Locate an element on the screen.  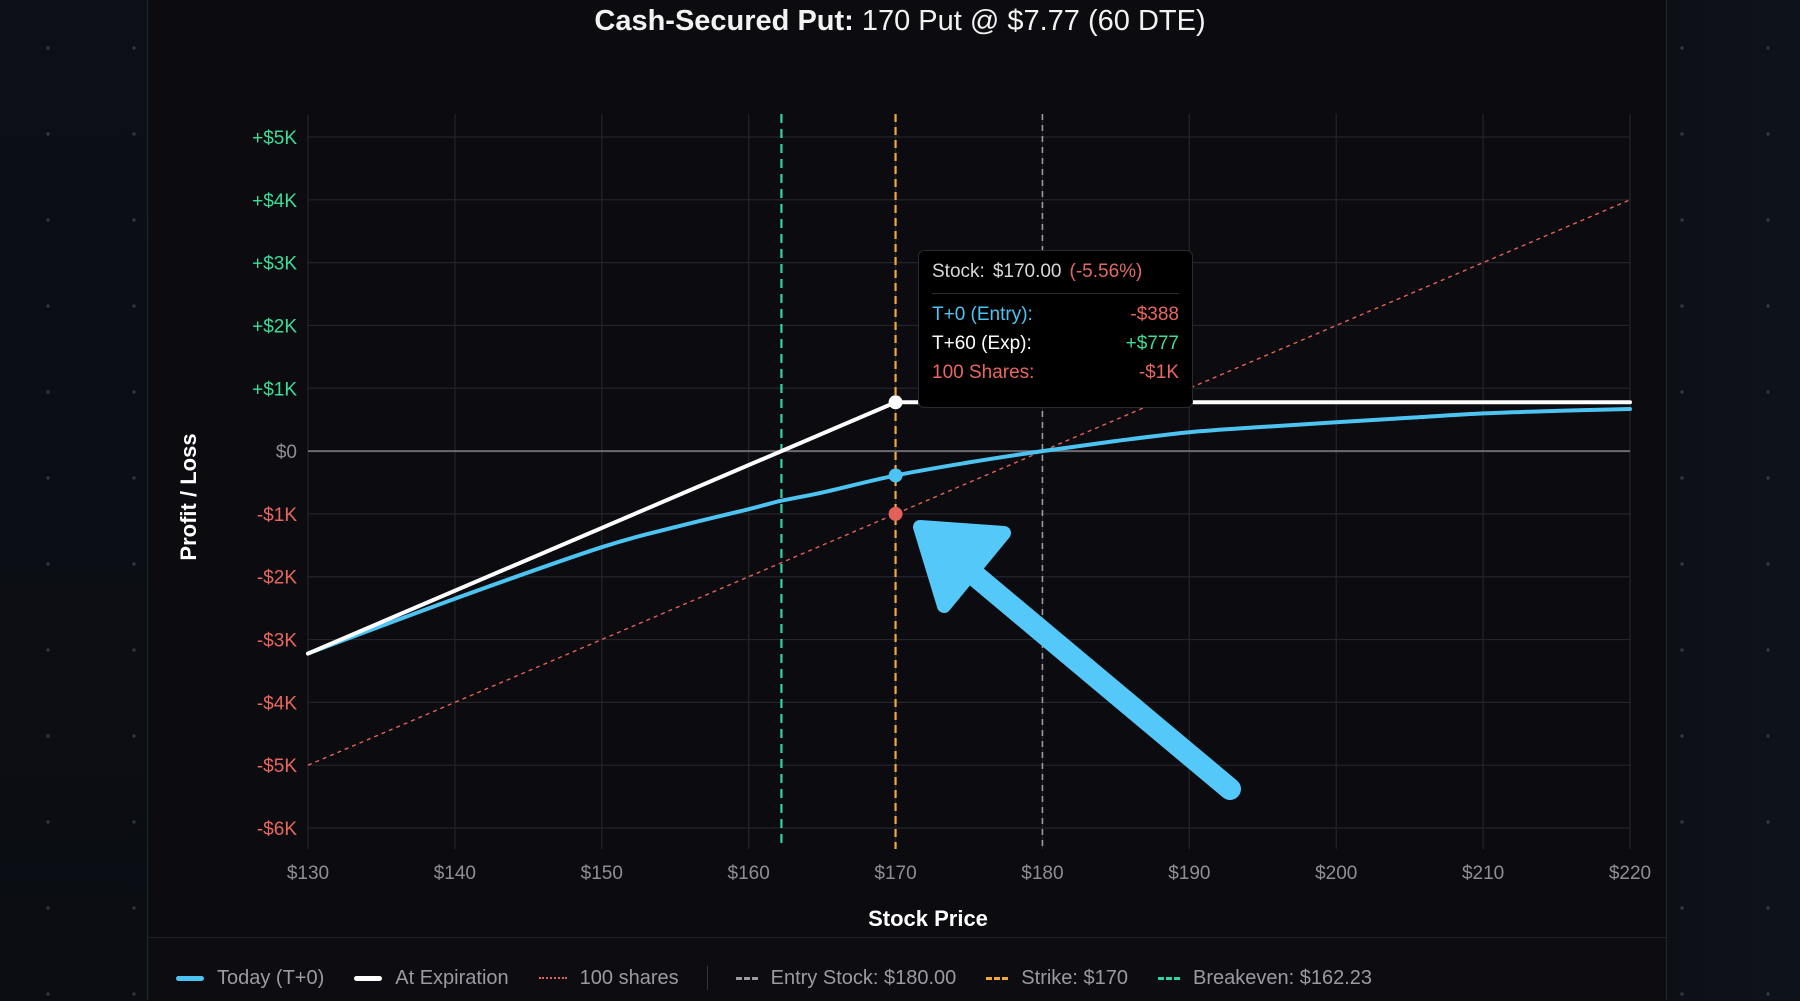
y-tick-label: -$1K is located at coordinates (277, 515).